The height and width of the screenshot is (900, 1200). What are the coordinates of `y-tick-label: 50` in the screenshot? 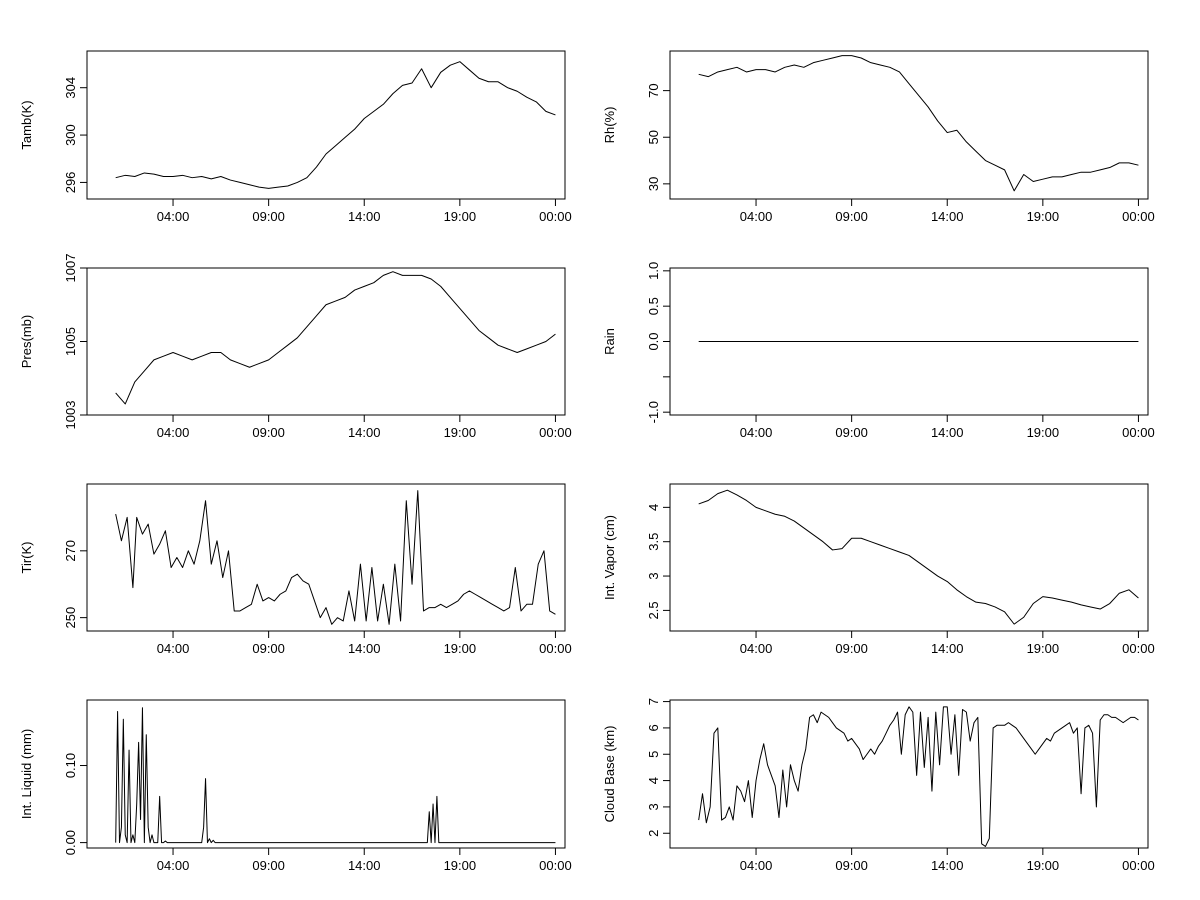 It's located at (653, 137).